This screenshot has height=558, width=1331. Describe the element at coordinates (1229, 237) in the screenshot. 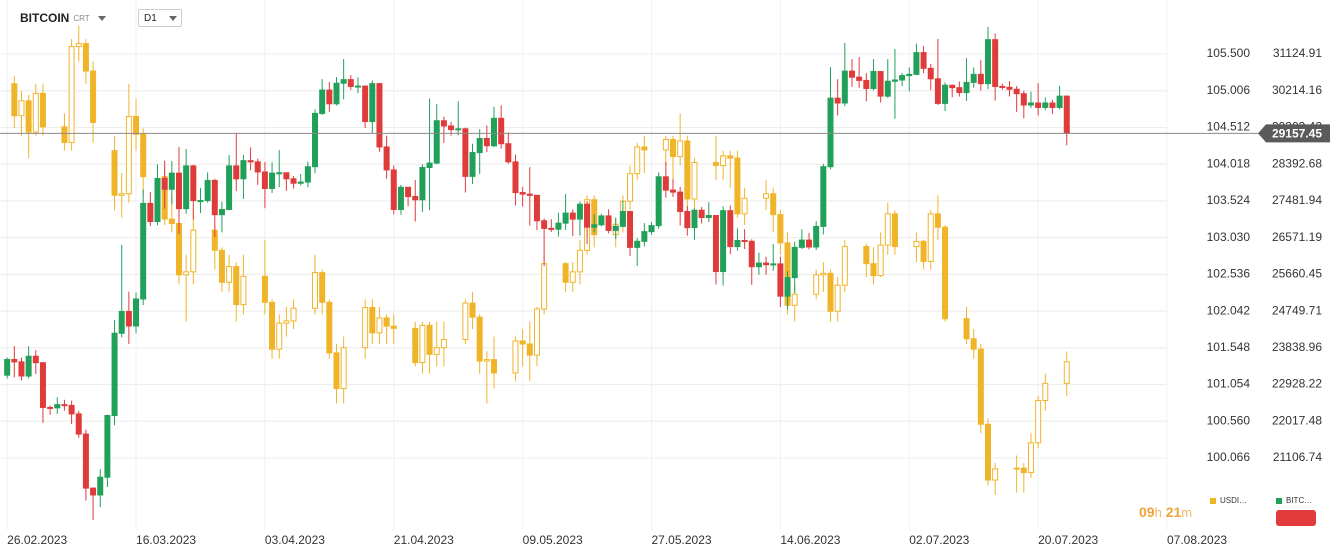

I see `y-tick-label: 103.030` at that location.